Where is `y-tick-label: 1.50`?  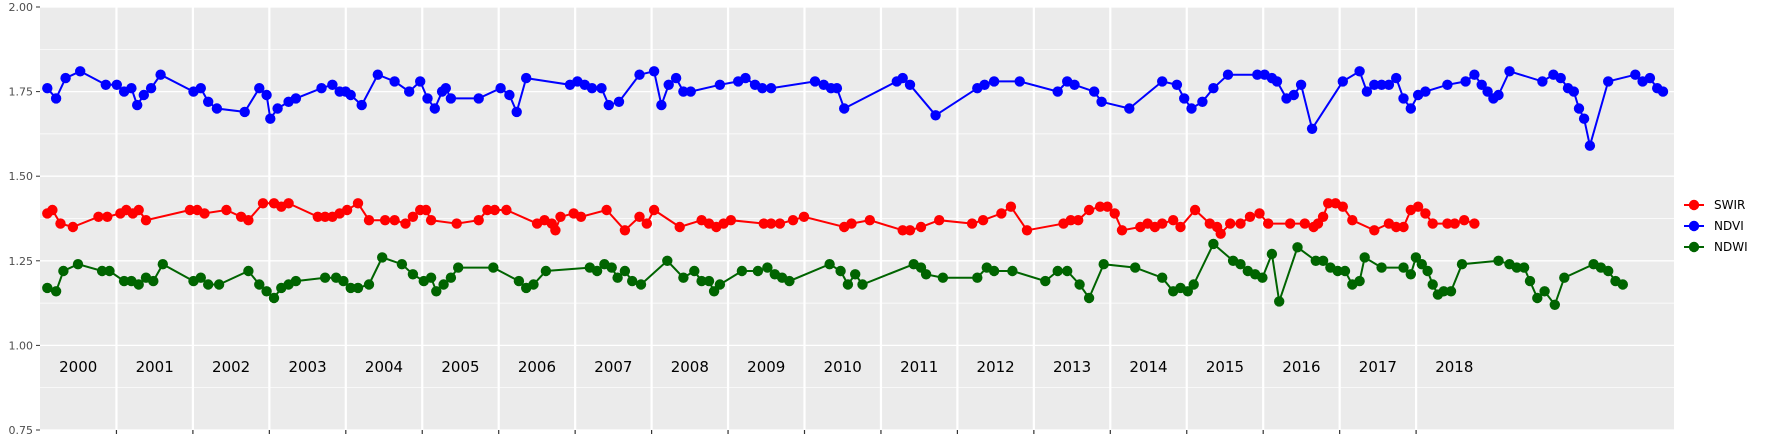
y-tick-label: 1.50 is located at coordinates (21, 176).